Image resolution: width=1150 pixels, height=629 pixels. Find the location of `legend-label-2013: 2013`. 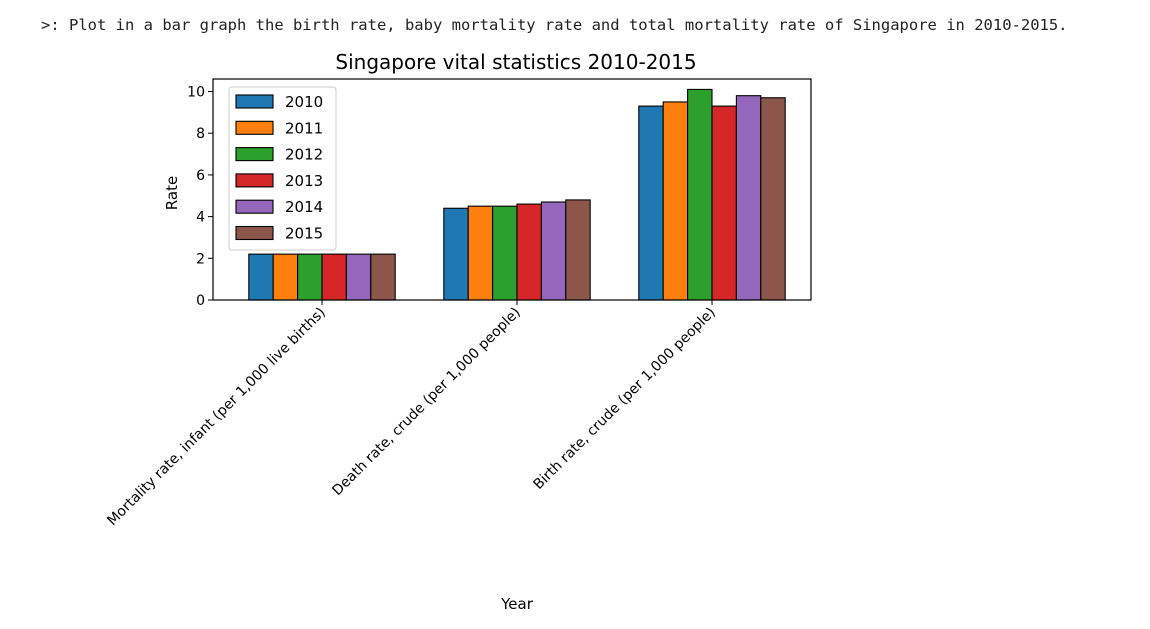

legend-label-2013: 2013 is located at coordinates (304, 181).